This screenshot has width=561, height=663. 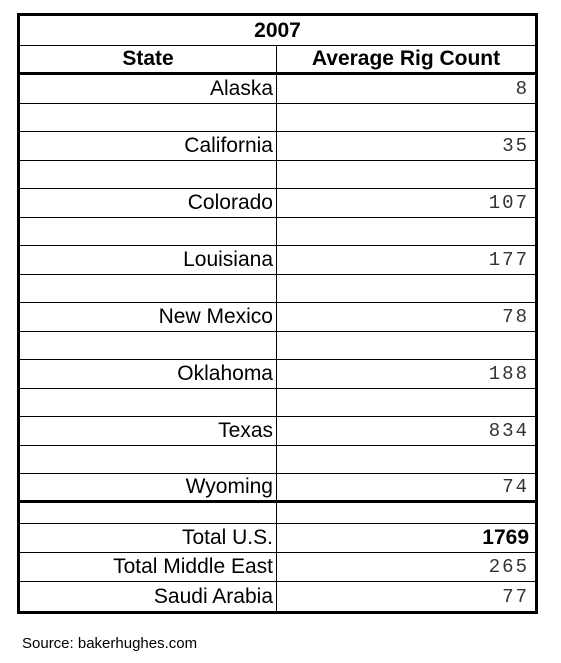 What do you see at coordinates (522, 89) in the screenshot?
I see `rig-count-cell: 8` at bounding box center [522, 89].